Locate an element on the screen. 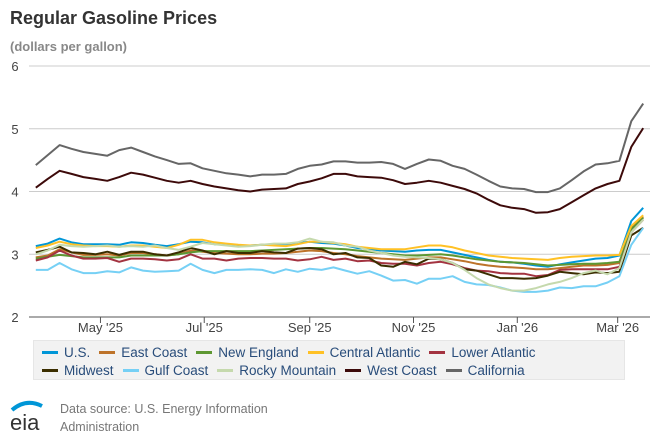 This screenshot has height=441, width=660. y-tick-label: 6 is located at coordinates (14, 66).